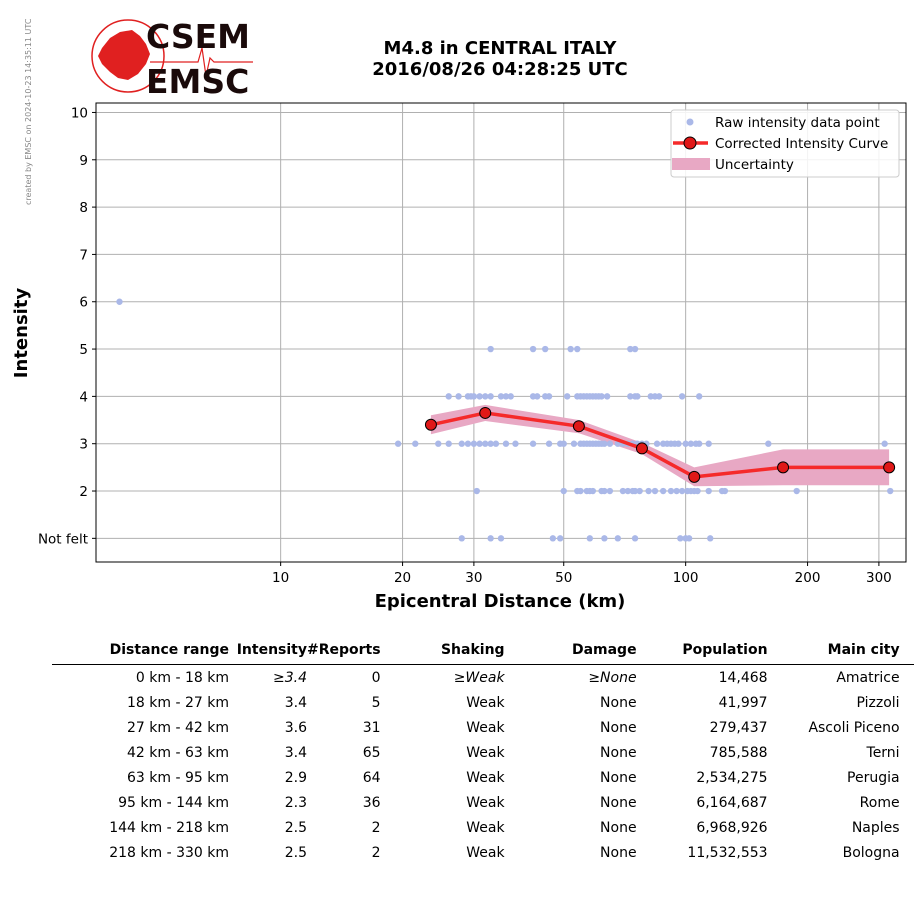 This screenshot has height=905, width=915. Describe the element at coordinates (840, 652) in the screenshot. I see `header-main-city: Main city` at that location.